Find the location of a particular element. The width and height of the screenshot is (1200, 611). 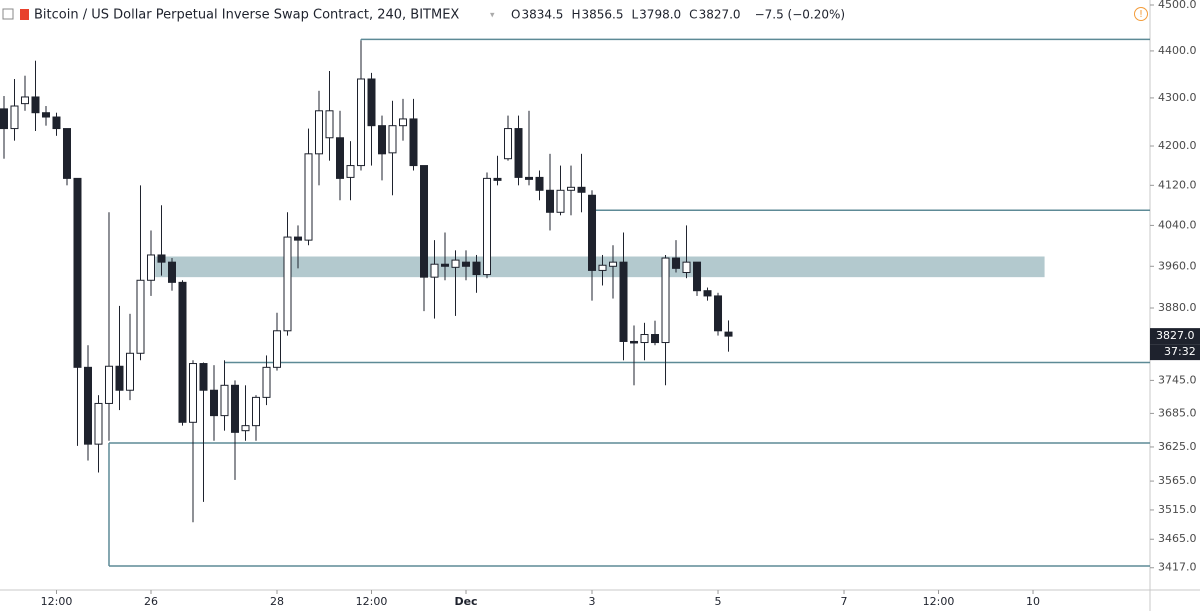

ohlc-key: L is located at coordinates (634, 15).